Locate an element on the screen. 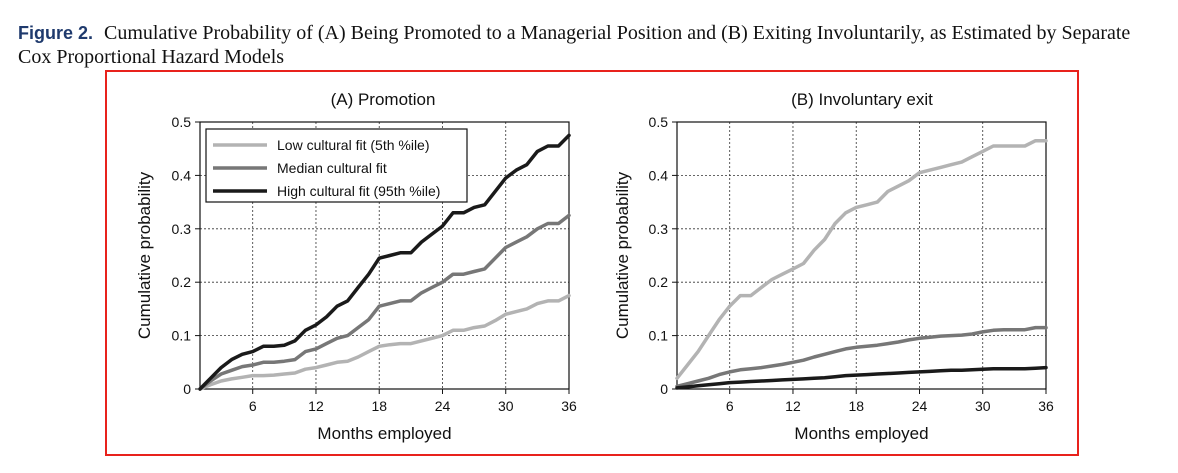 The image size is (1178, 473). panel-b-xtick-label: 18 is located at coordinates (856, 406).